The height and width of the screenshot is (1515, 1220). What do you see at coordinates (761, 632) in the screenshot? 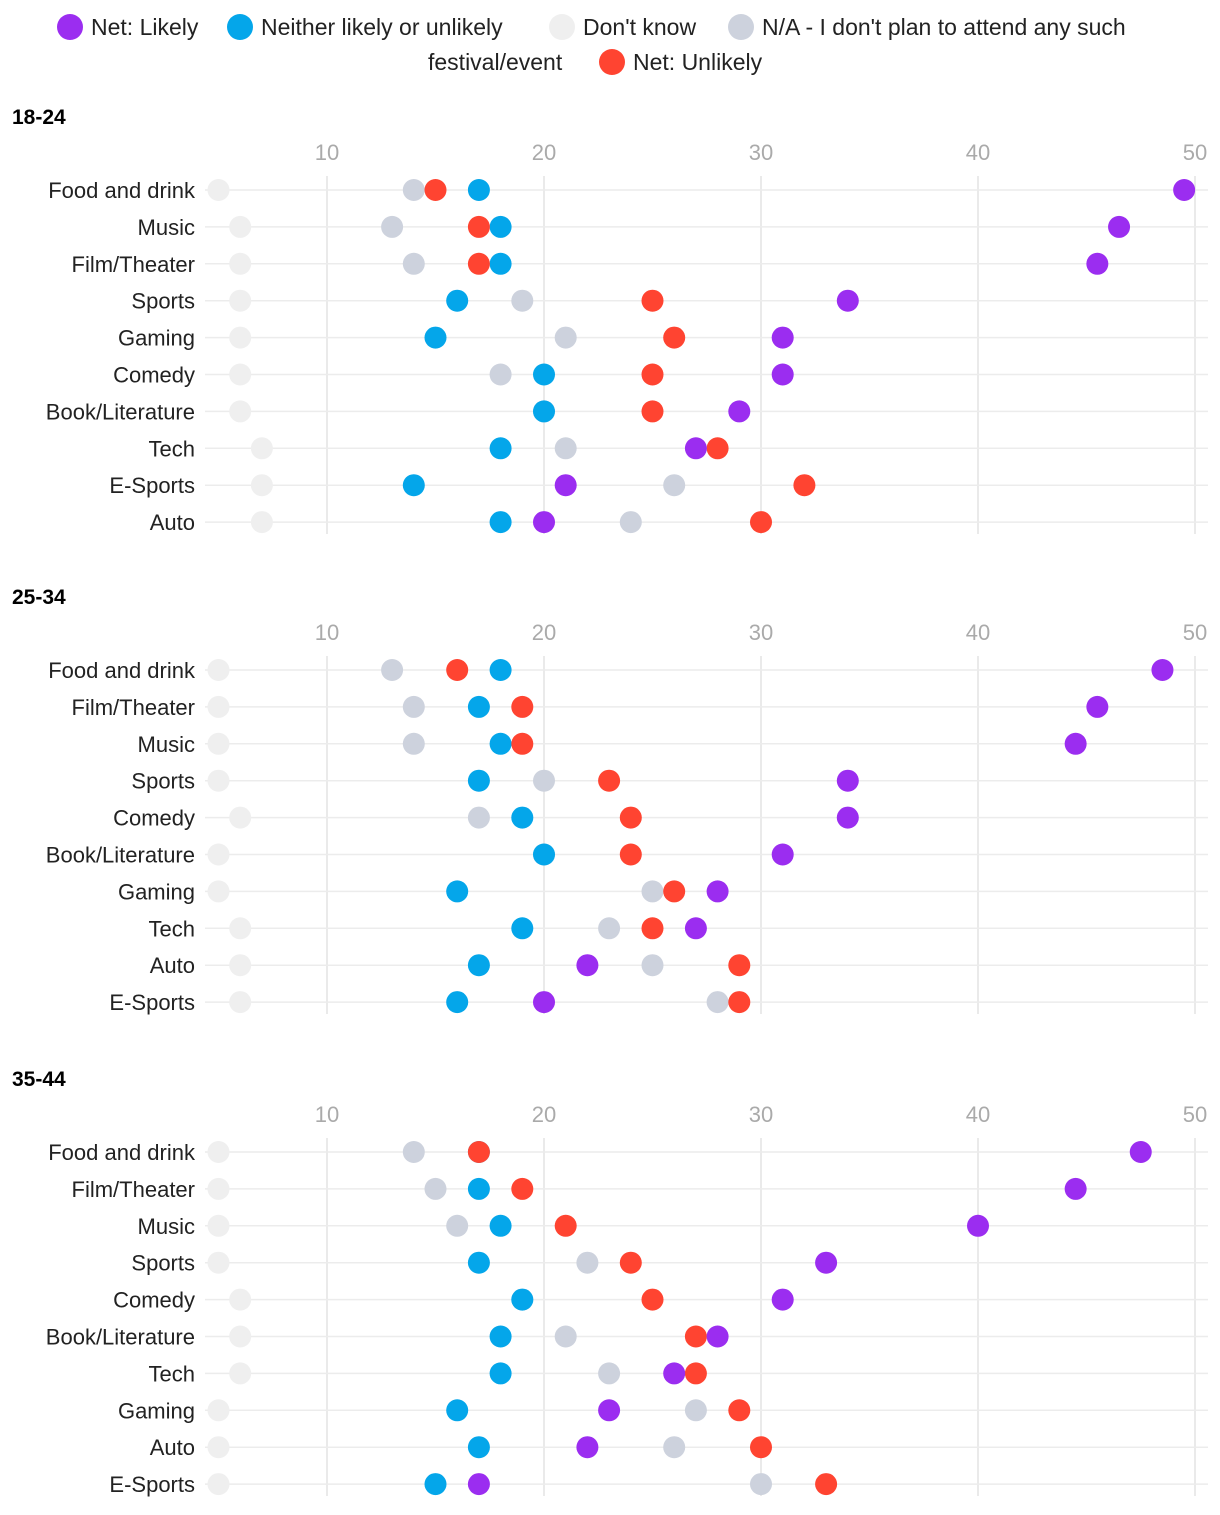
I see `x-tick-label: 30` at bounding box center [761, 632].